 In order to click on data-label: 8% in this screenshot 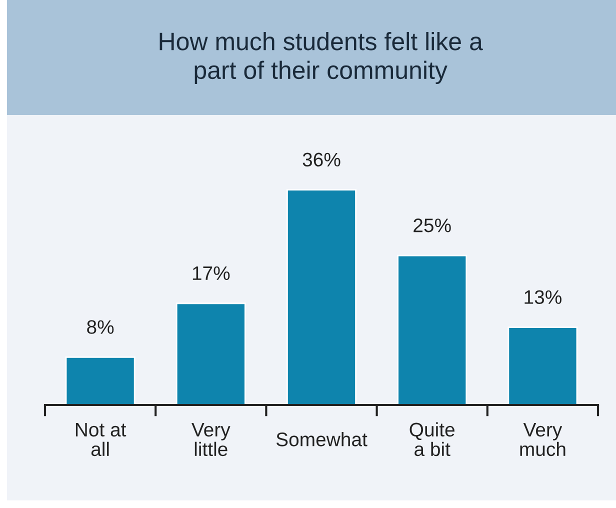, I will do `click(100, 327)`.